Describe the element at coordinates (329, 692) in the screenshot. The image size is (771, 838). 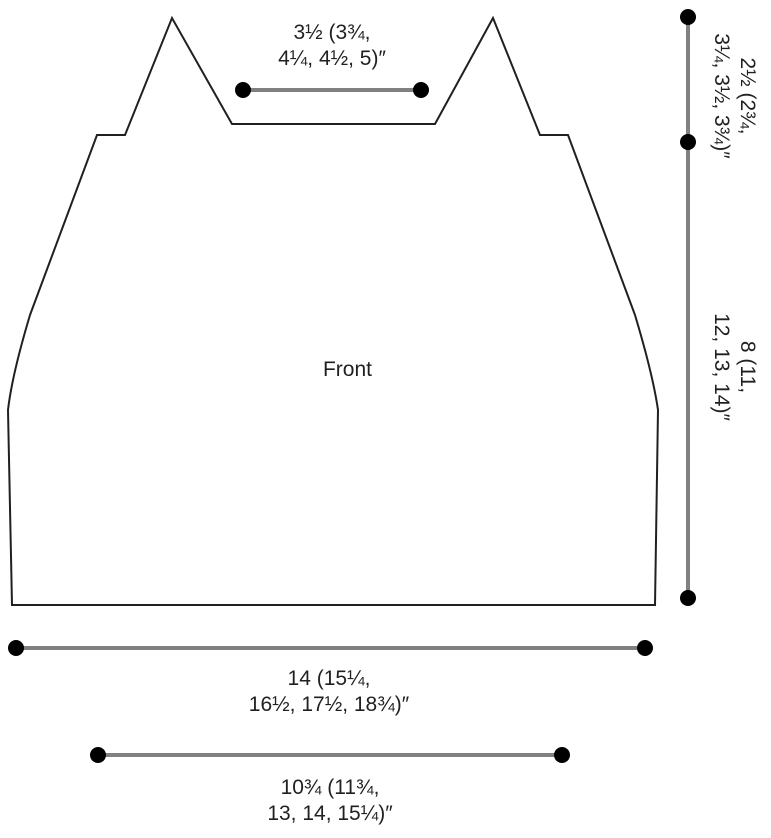
I see `bottom-width-label: 14 (15¼, 16½, 17½, 18¾)″` at that location.